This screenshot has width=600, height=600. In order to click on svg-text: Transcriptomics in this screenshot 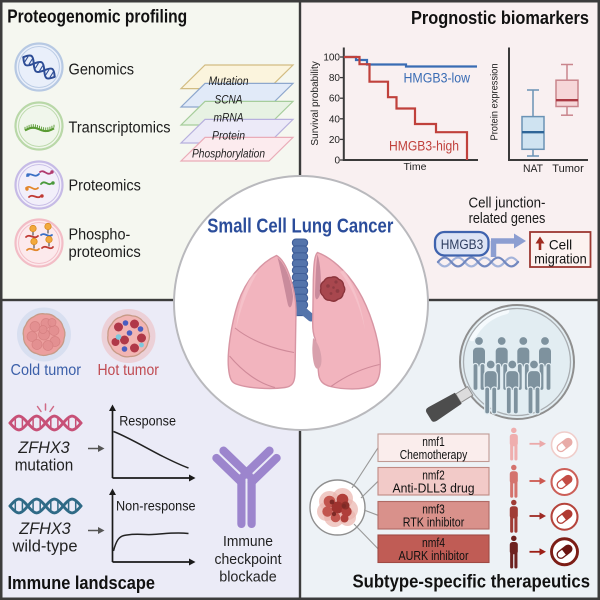, I will do `click(120, 128)`.